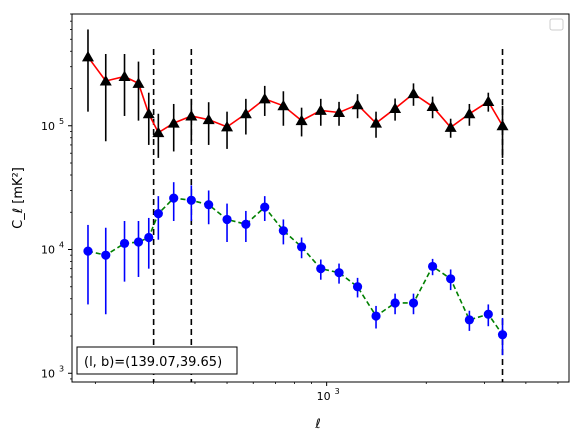  I want to click on legend, so click(556, 24).